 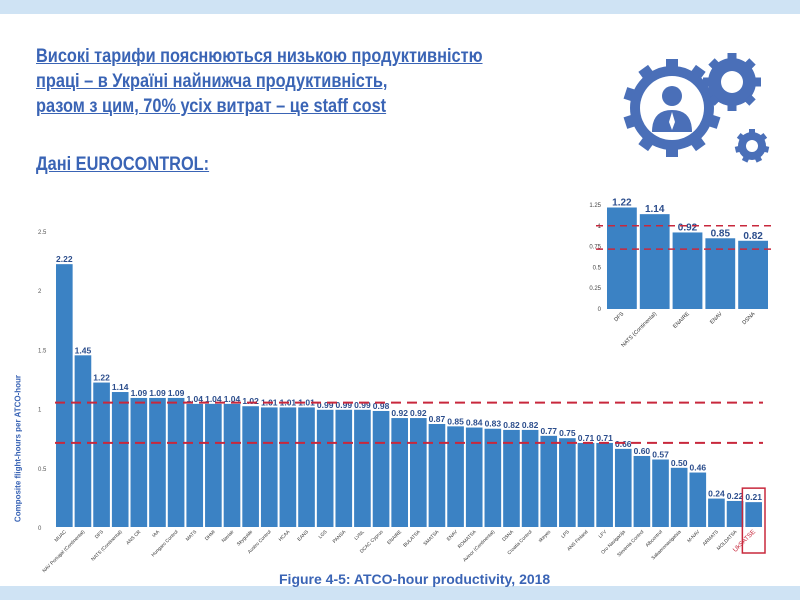 What do you see at coordinates (586, 484) in the screenshot?
I see `bar-ans-finland` at bounding box center [586, 484].